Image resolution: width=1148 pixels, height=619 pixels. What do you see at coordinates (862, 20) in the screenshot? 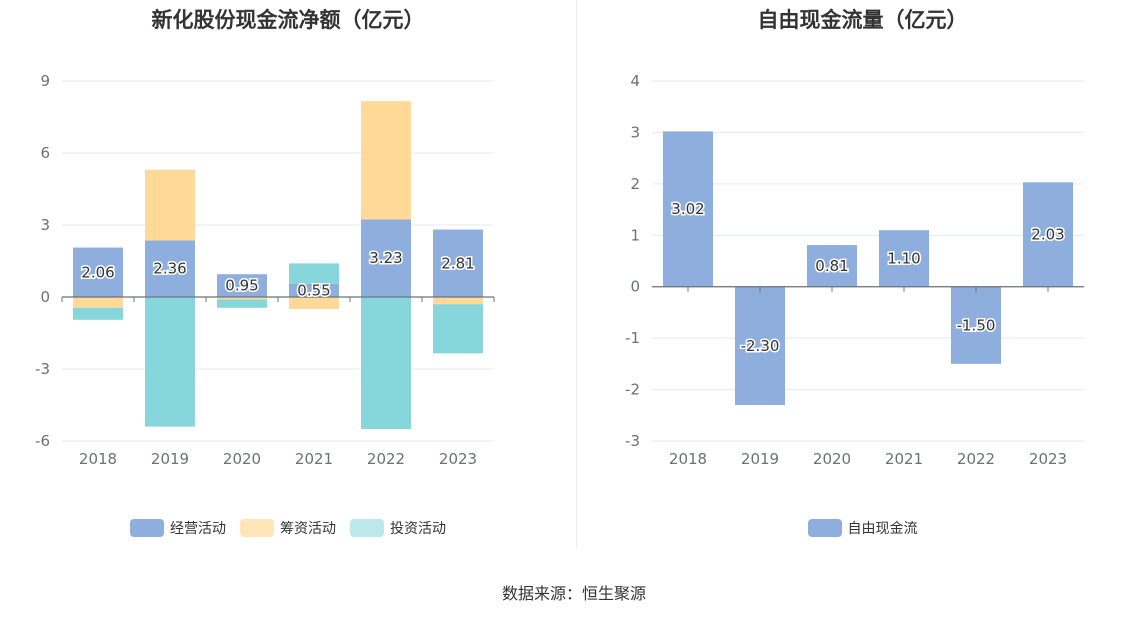
I see `chart-title: 自由现金流量（亿元）` at bounding box center [862, 20].